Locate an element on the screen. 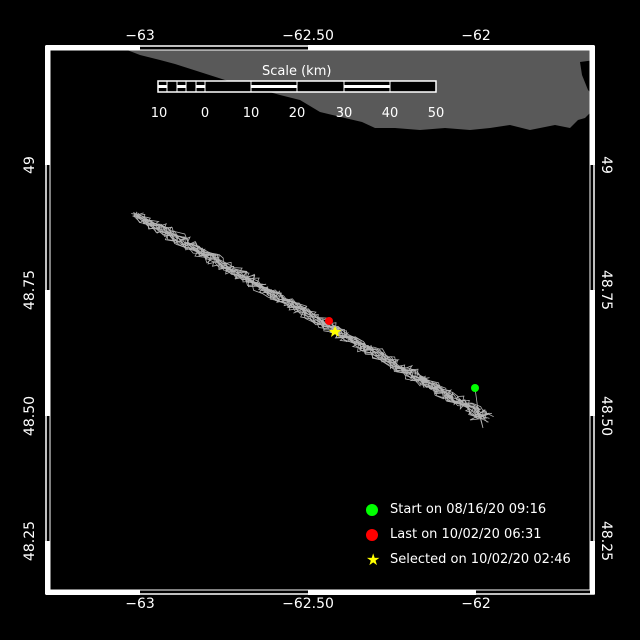  scale-tick: 40 is located at coordinates (390, 113).